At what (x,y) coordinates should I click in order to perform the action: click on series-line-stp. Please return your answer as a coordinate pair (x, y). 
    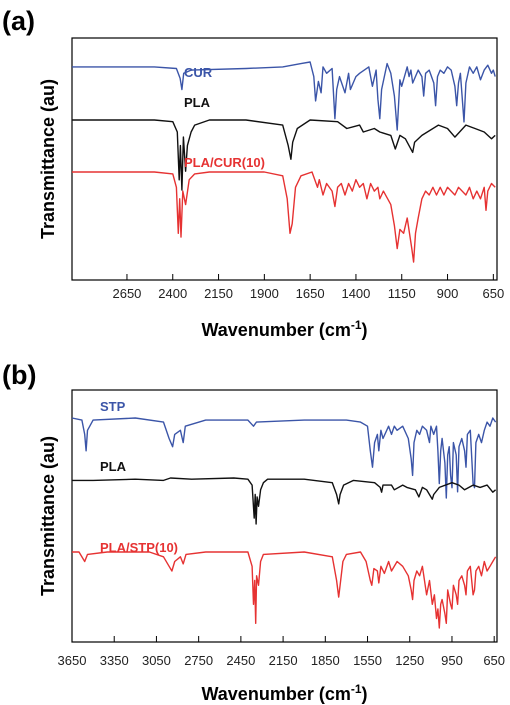
    Looking at the image, I should click on (284, 458).